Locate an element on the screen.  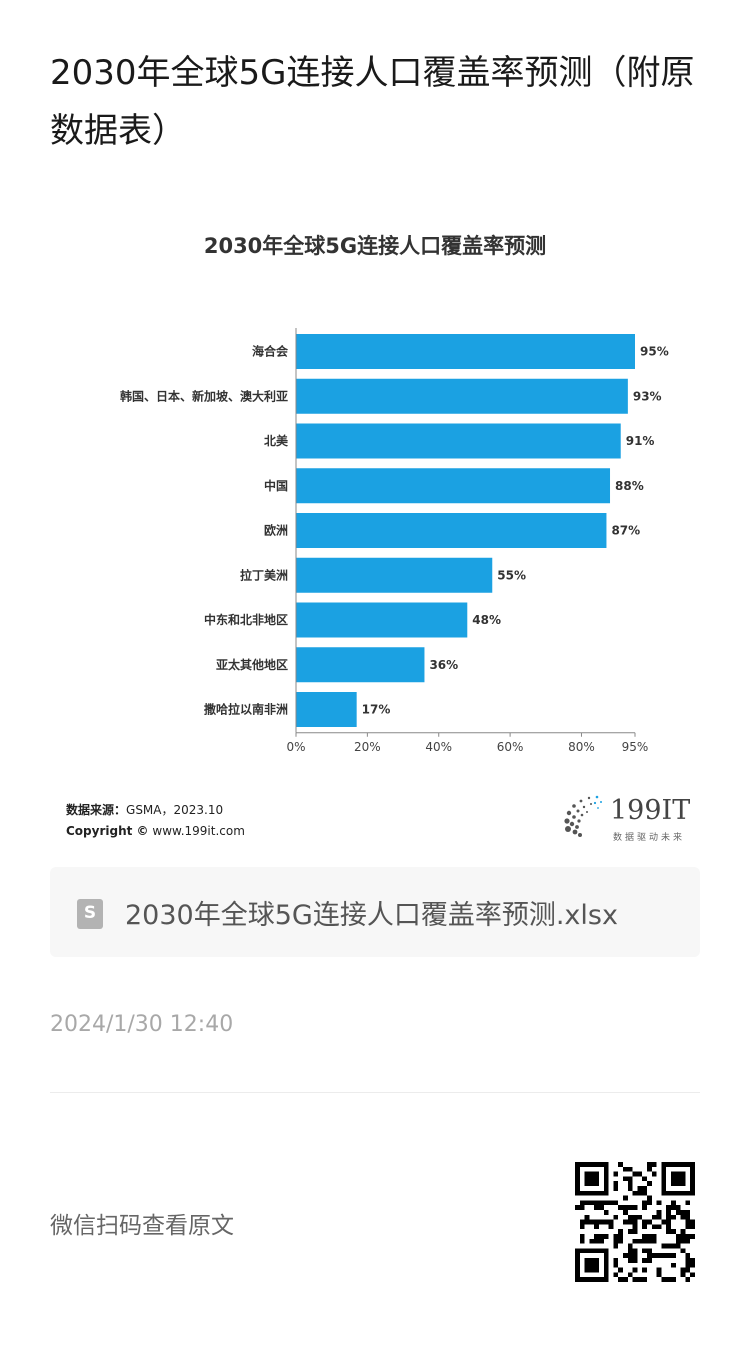
qr-code-icon is located at coordinates (635, 1222).